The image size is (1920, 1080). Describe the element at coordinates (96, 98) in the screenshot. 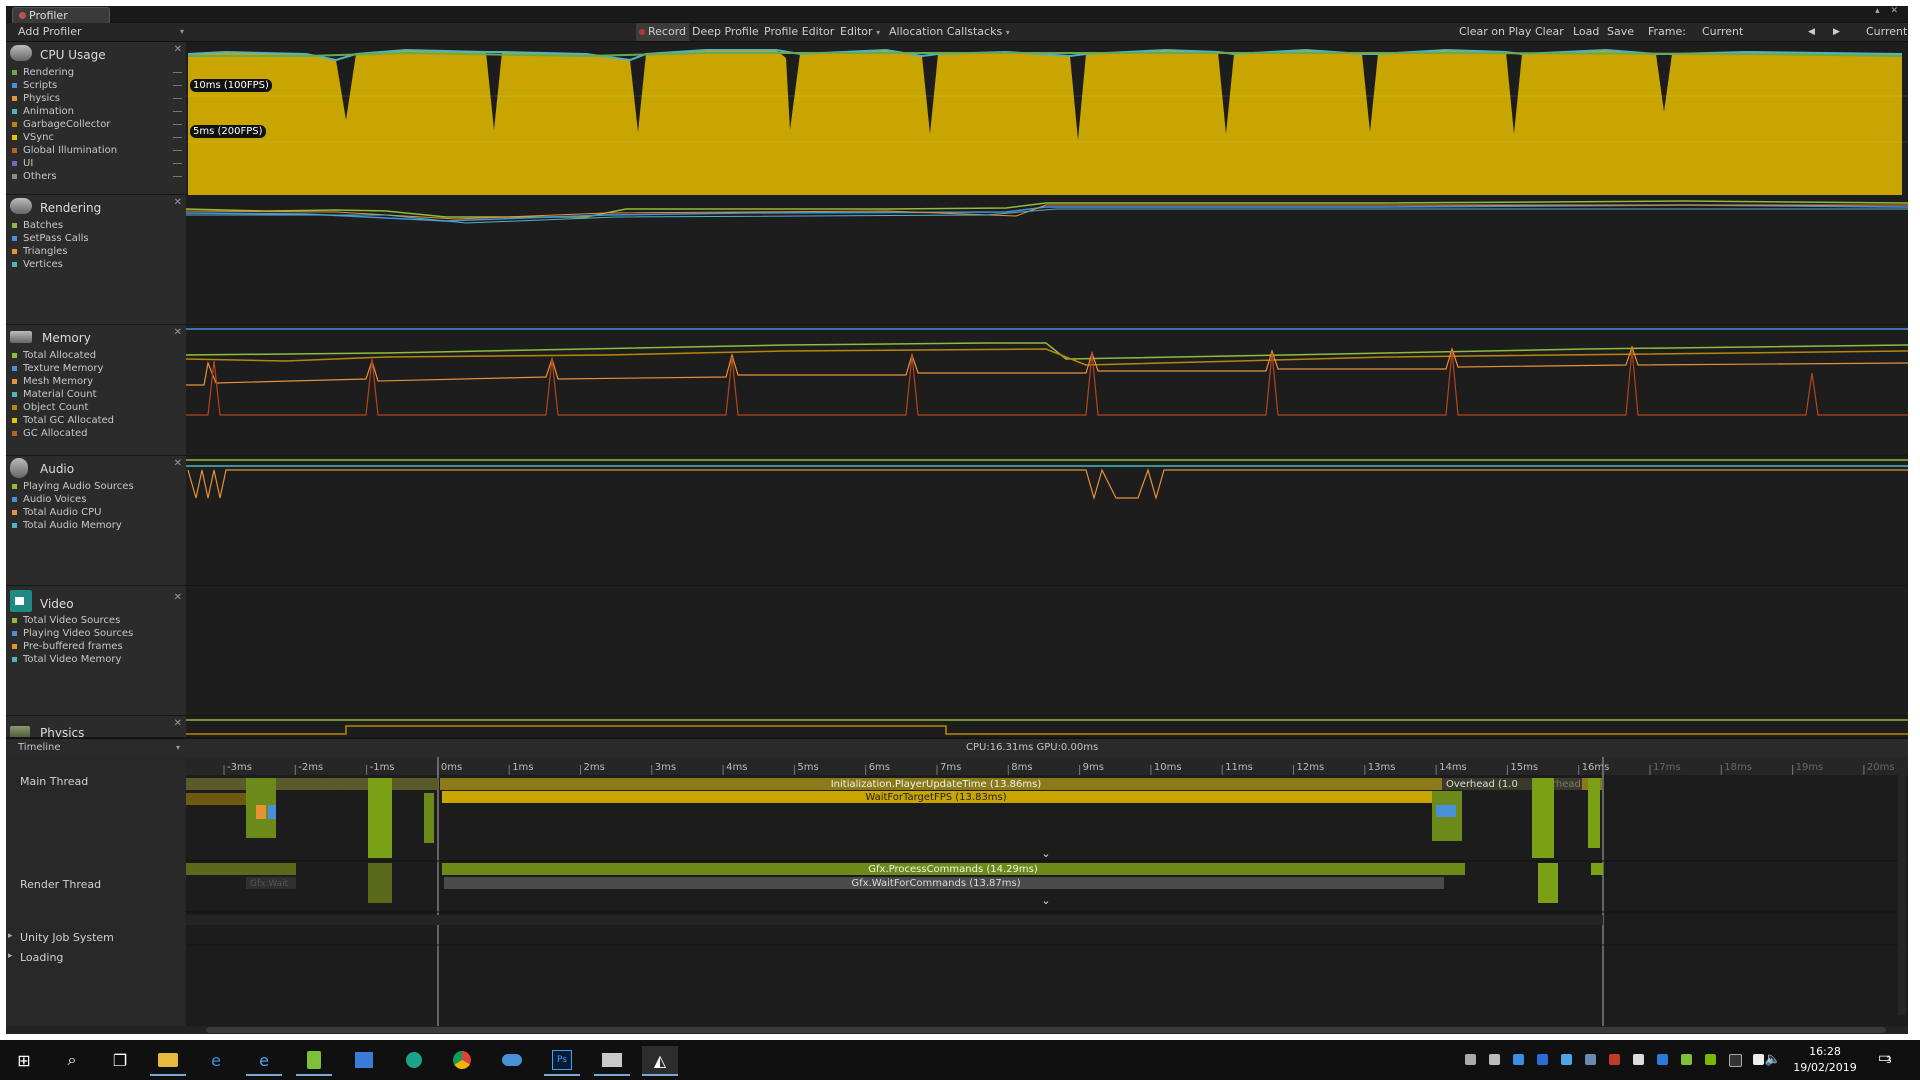

I see `legend-item: Physics` at that location.